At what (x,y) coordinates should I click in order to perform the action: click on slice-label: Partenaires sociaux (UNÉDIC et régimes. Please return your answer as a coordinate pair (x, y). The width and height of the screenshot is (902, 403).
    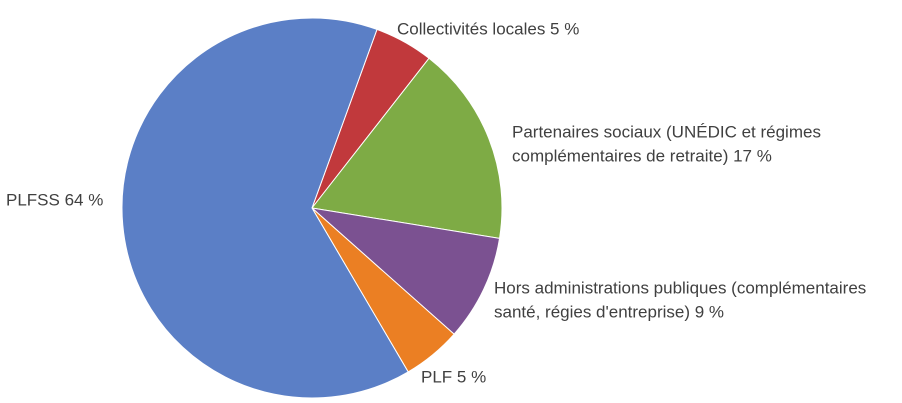
    Looking at the image, I should click on (666, 131).